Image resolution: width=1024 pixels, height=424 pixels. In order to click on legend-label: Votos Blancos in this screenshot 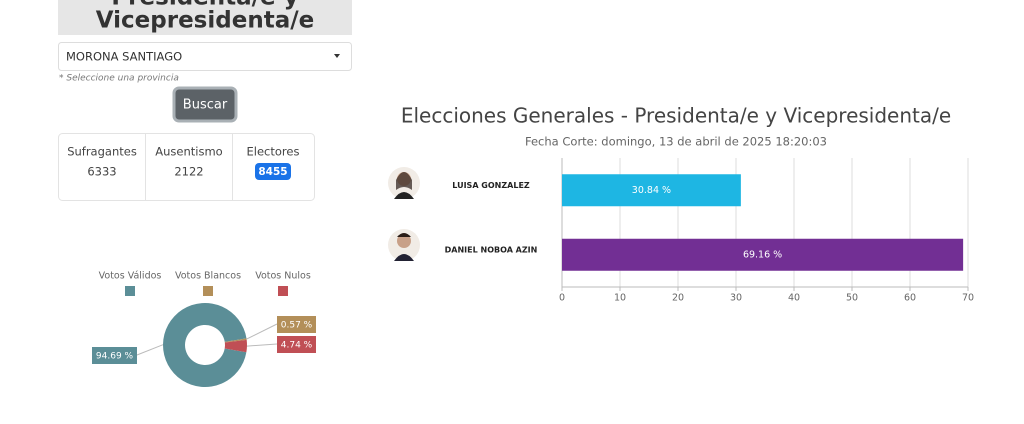, I will do `click(208, 276)`.